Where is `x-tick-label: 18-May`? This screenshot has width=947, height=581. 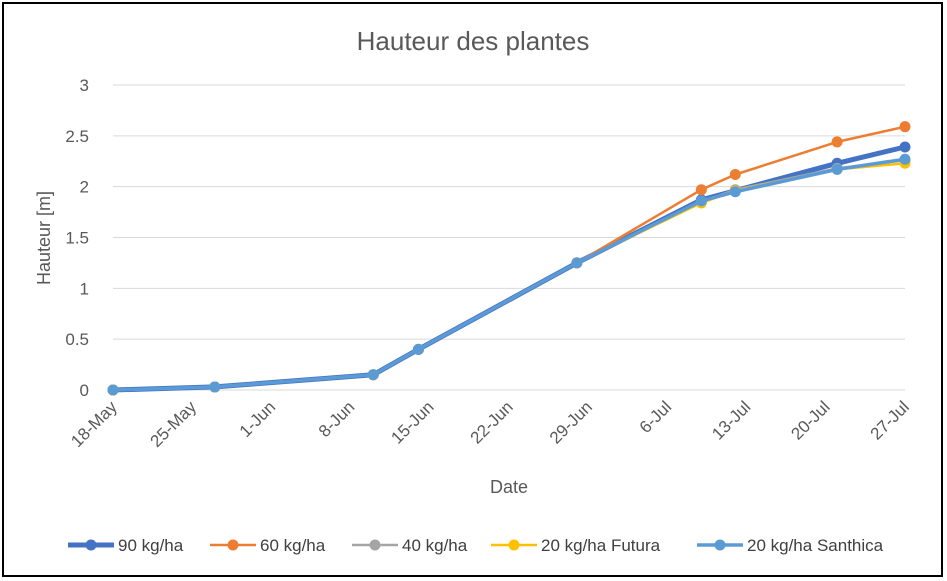 x-tick-label: 18-May is located at coordinates (94, 424).